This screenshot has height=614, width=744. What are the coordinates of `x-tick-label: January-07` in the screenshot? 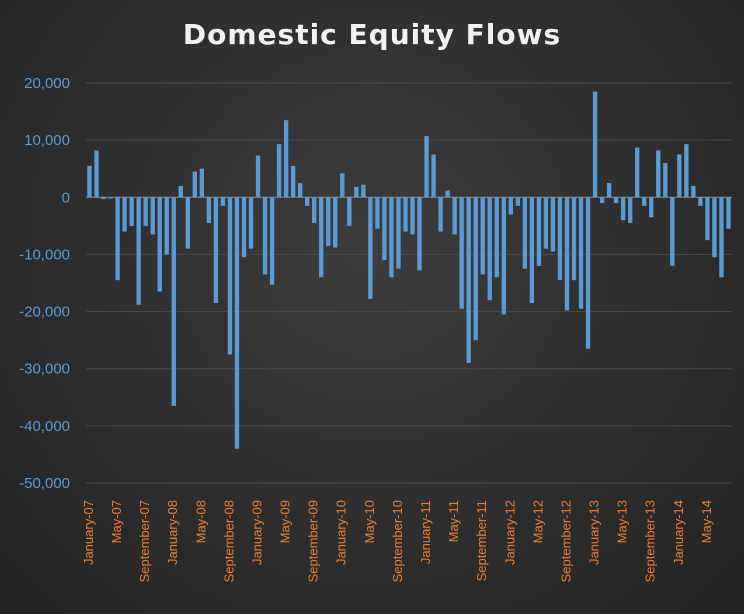 It's located at (88, 532).